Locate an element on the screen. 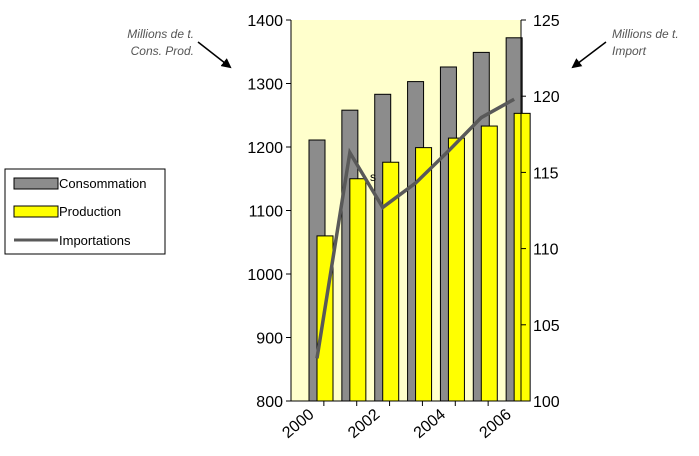  left-axis-caption: Millions de t. Cons. Prod. is located at coordinates (142, 43).